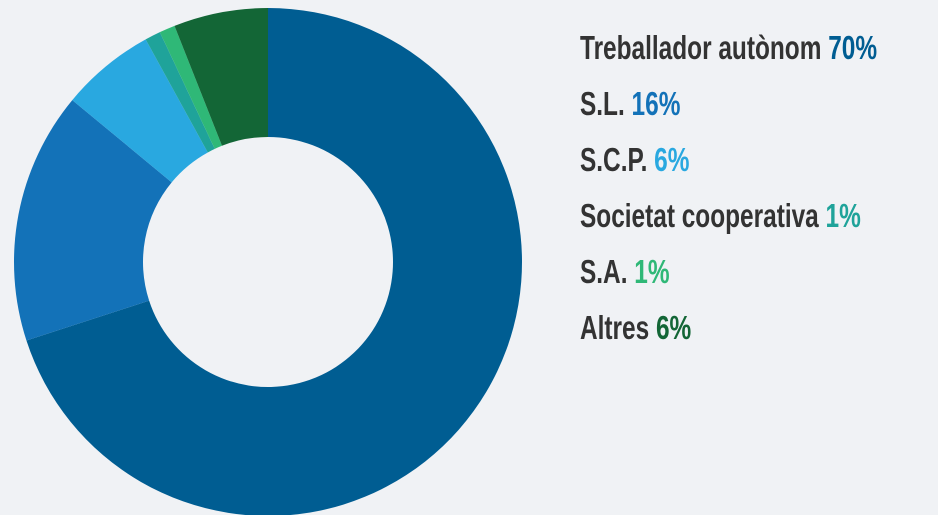 The width and height of the screenshot is (938, 515). What do you see at coordinates (602, 104) in the screenshot?
I see `legend-label: S.L.` at bounding box center [602, 104].